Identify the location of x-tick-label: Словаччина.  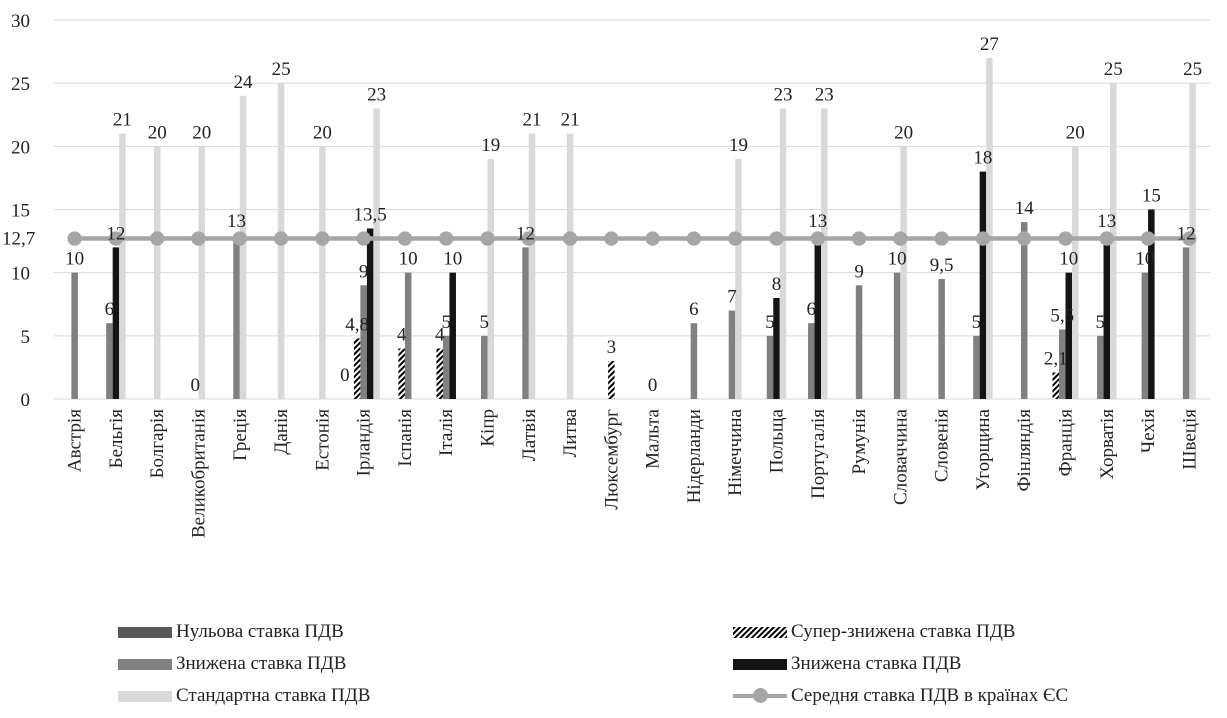
(900, 456).